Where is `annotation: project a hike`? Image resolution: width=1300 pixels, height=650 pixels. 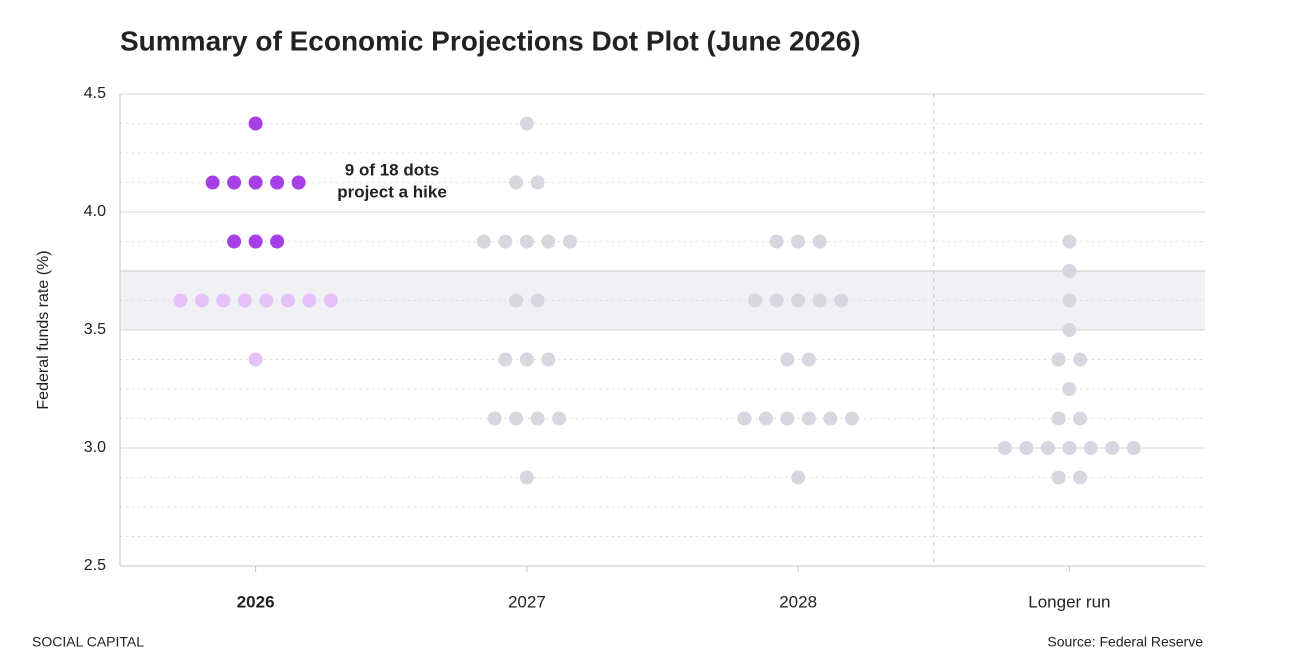
annotation: project a hike is located at coordinates (392, 191).